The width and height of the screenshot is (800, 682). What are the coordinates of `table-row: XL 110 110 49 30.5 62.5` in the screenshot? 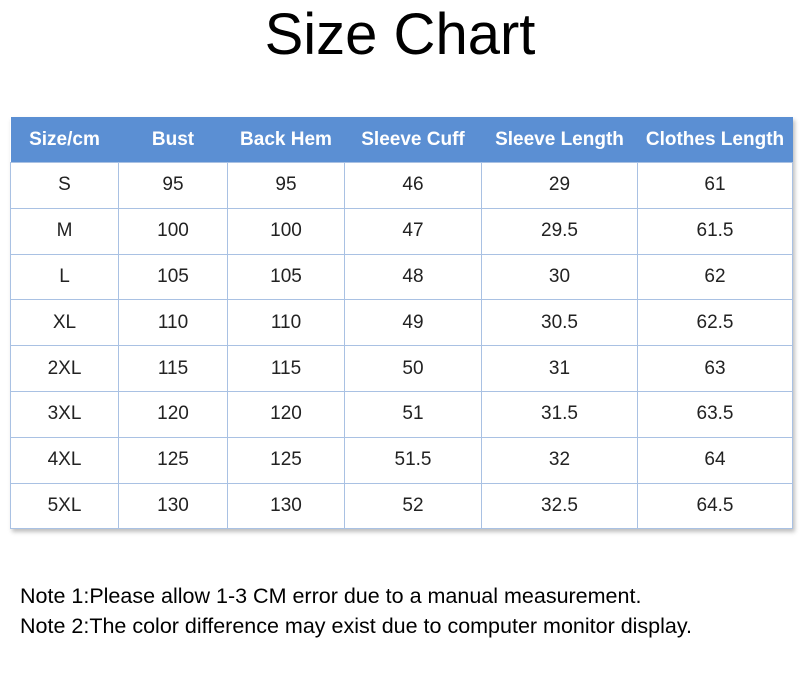 It's located at (401, 323).